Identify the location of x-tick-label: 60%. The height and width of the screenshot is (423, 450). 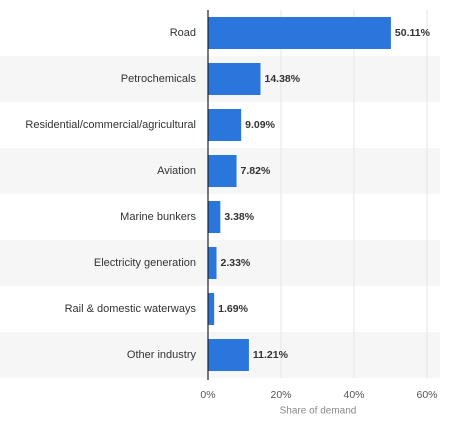
(426, 395).